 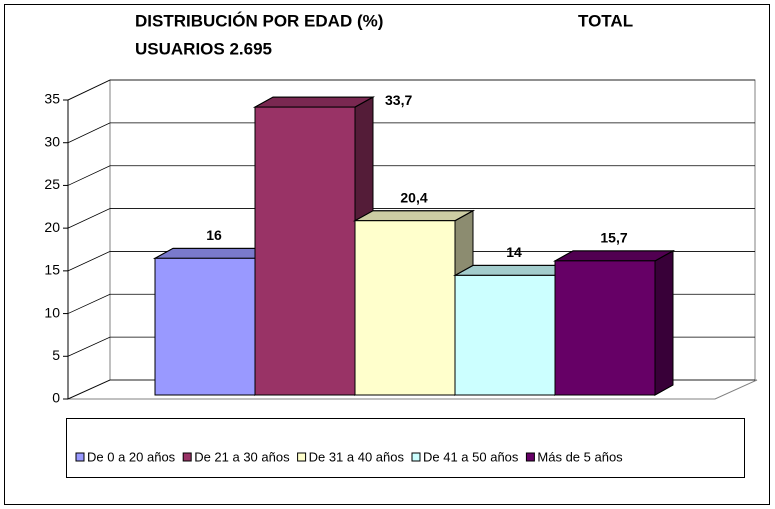 What do you see at coordinates (52, 99) in the screenshot?
I see `y-tick-label: 35` at bounding box center [52, 99].